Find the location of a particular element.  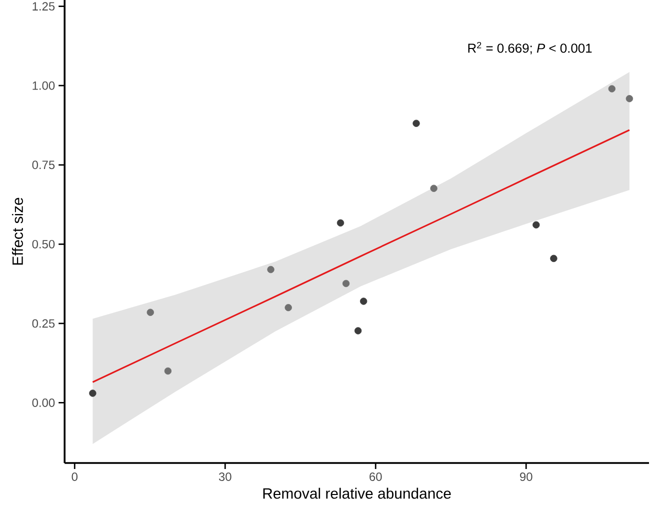

x-tick-label: 0 is located at coordinates (75, 476).